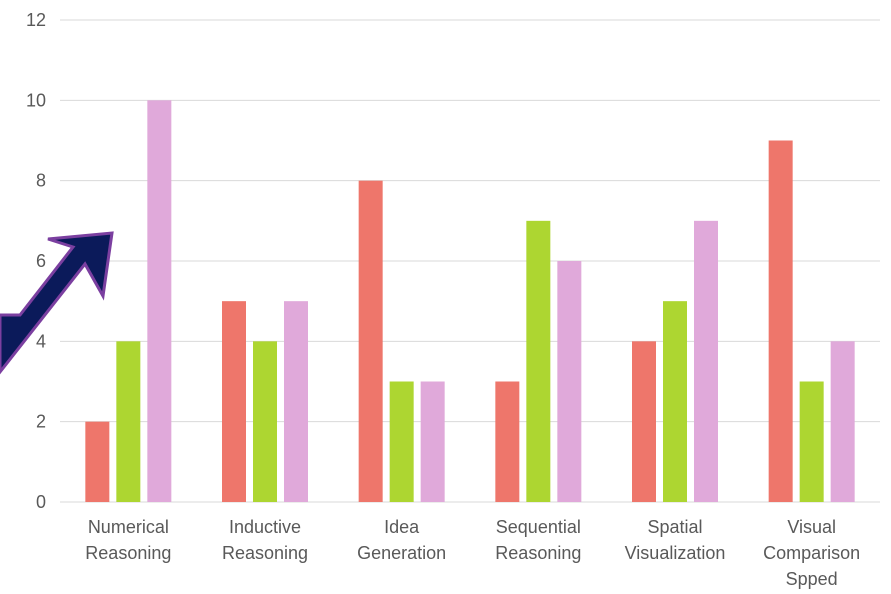 The image size is (891, 594). I want to click on category-label: Spped, so click(812, 579).